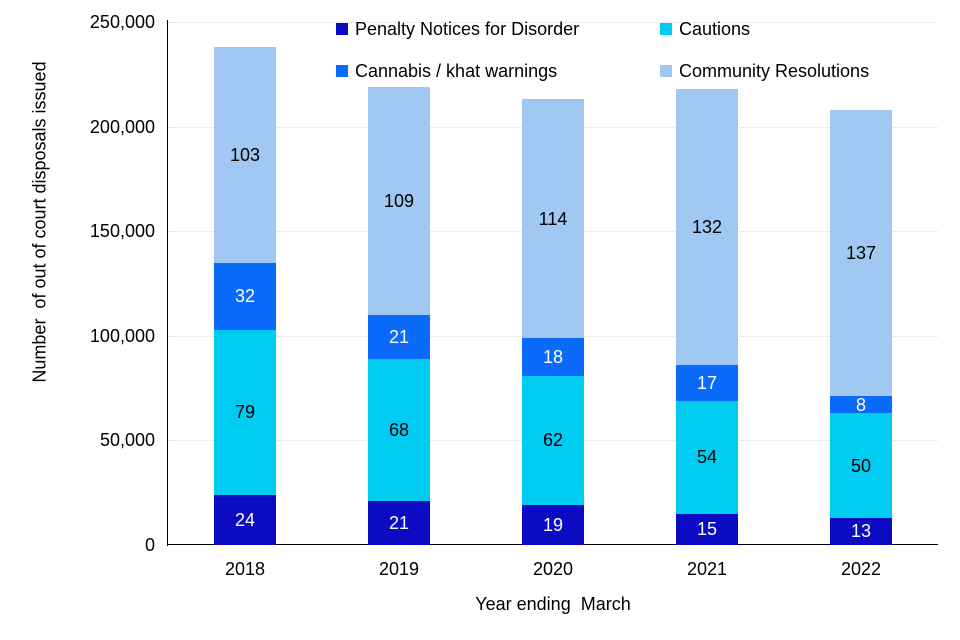  I want to click on segment-value-label: 17, so click(707, 382).